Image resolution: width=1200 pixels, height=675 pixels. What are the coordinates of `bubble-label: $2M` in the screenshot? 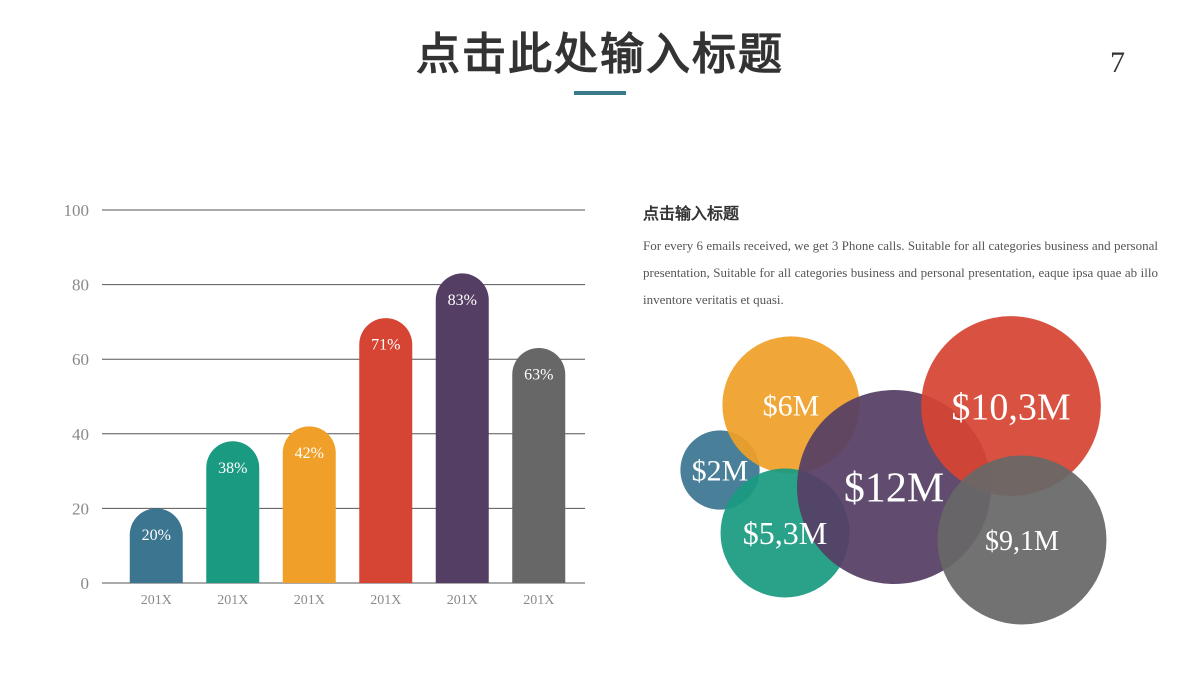 It's located at (720, 471).